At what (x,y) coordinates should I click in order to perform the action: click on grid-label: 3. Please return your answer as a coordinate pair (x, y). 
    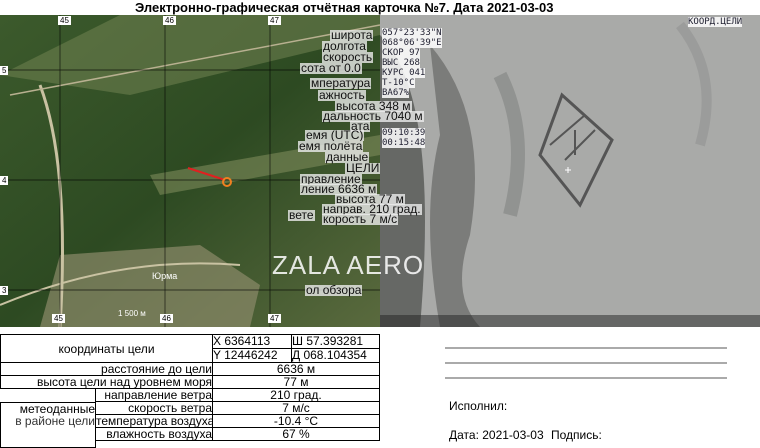
    Looking at the image, I should click on (4, 290).